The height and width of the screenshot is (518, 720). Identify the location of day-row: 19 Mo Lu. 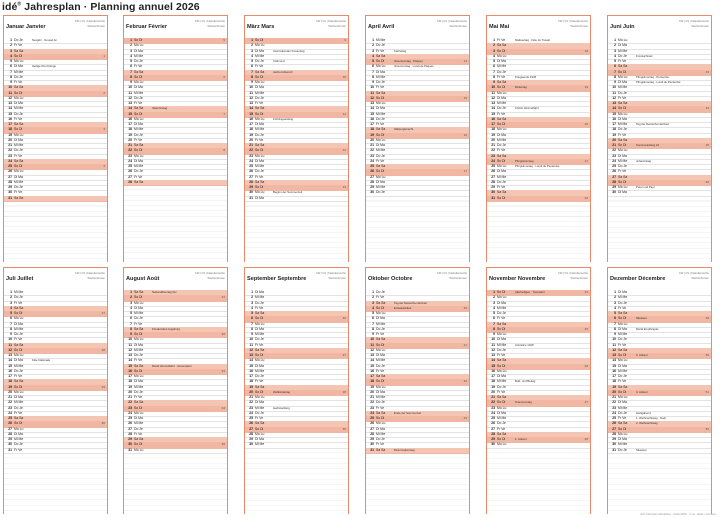
(55, 136).